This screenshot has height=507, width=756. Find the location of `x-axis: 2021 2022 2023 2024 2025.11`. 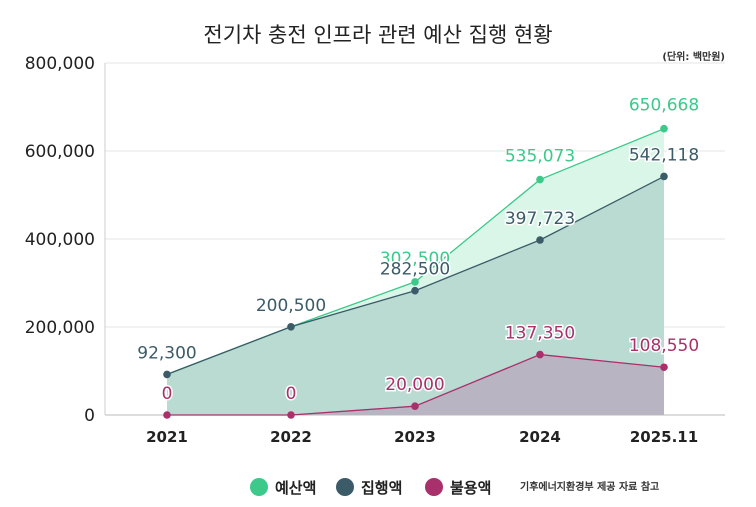

x-axis: 2021 2022 2023 2024 2025.11 is located at coordinates (422, 437).